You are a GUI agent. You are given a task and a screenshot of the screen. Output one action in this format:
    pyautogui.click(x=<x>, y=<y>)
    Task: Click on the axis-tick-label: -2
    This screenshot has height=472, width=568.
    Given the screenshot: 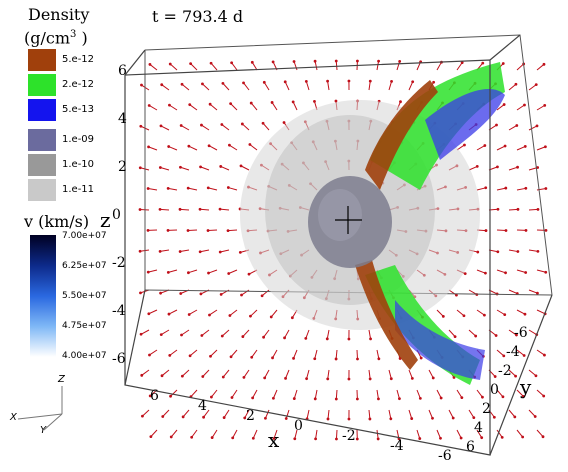 What is the action you would take?
    pyautogui.click(x=505, y=371)
    